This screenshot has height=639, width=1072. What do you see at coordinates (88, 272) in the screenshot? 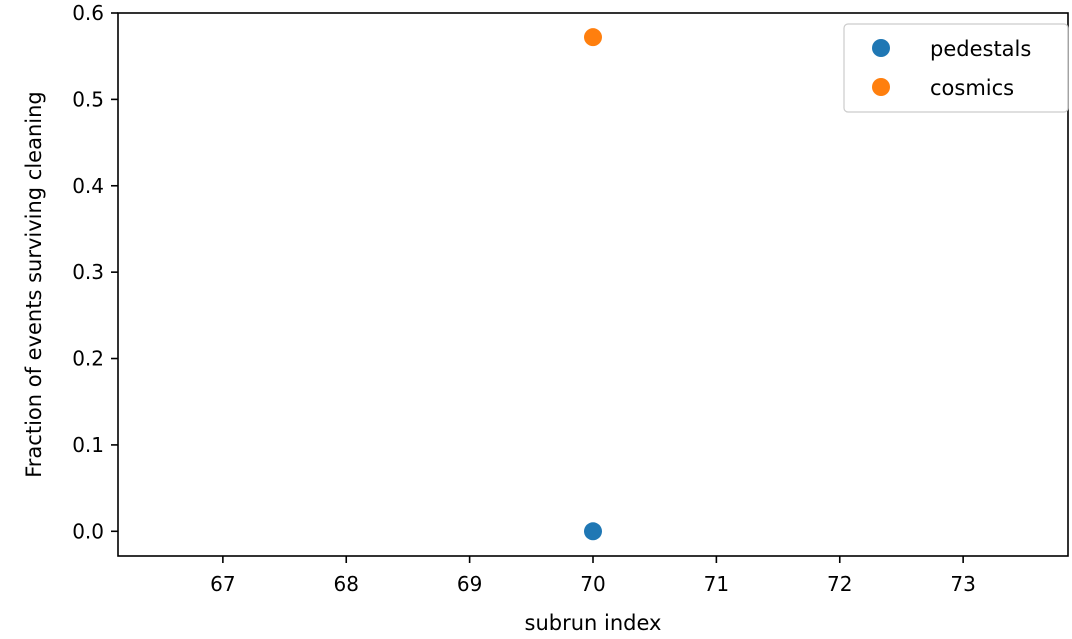
I see `y-tick-label: 0.3` at bounding box center [88, 272].